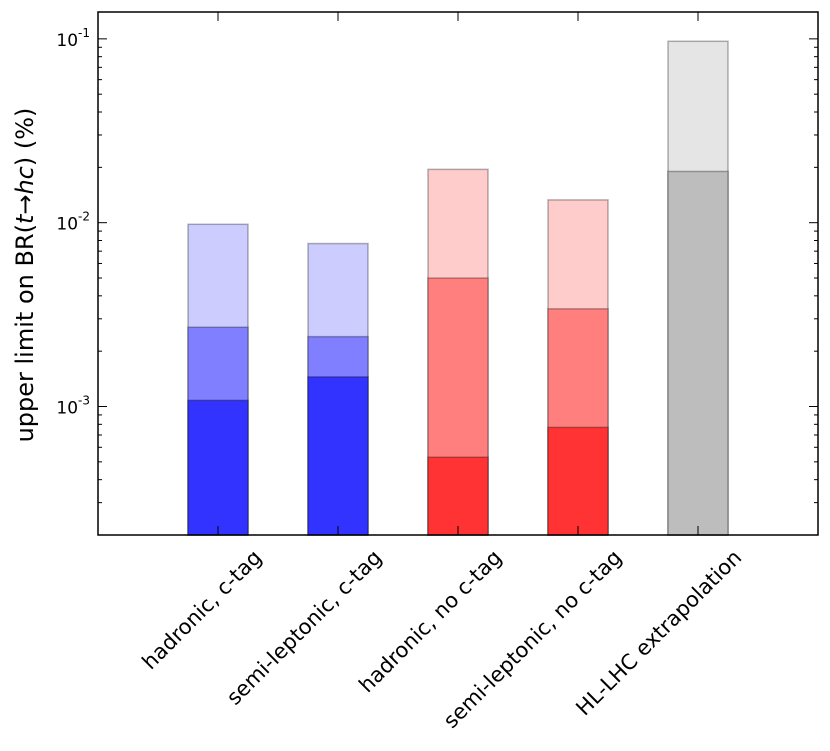 This screenshot has width=830, height=751. What do you see at coordinates (218, 467) in the screenshot?
I see `bar-hadronic-c-tag-dark` at bounding box center [218, 467].